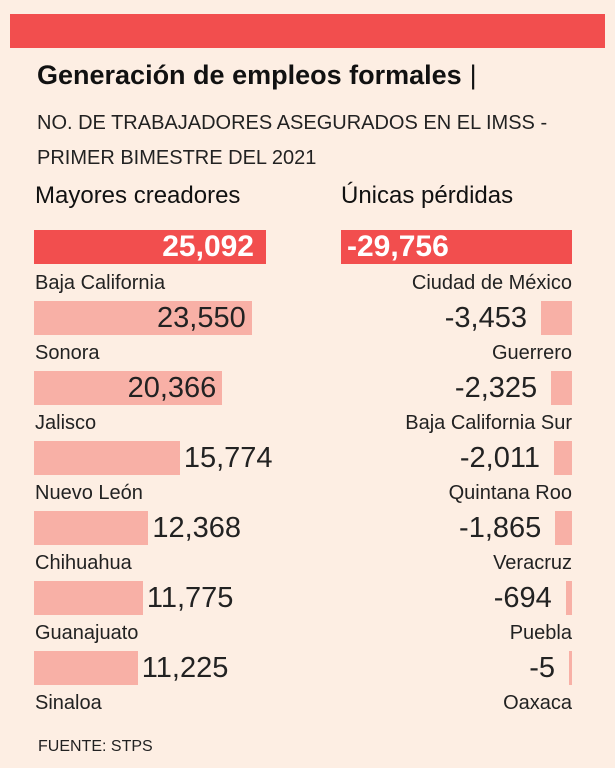 This screenshot has width=615, height=768. What do you see at coordinates (532, 563) in the screenshot?
I see `category-label: Veracruz` at bounding box center [532, 563].